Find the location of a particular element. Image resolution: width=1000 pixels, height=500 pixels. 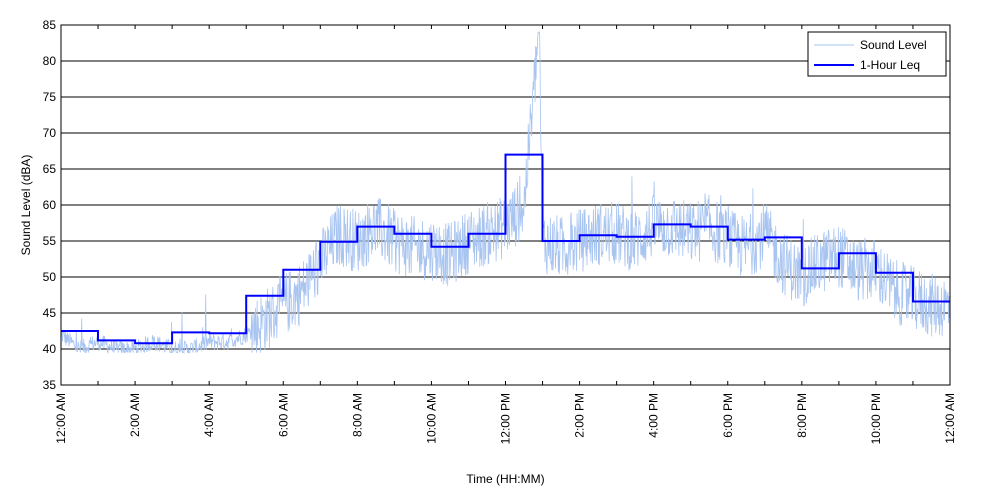

y-tick-label: 80 is located at coordinates (50, 61).